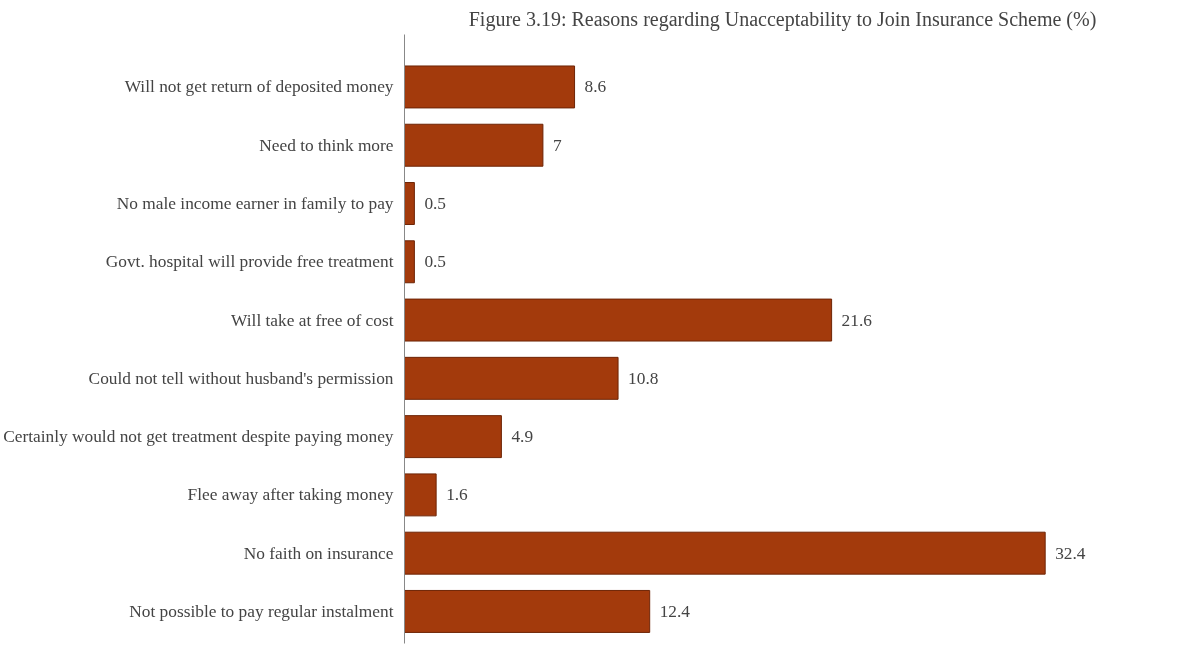 This screenshot has height=667, width=1204. Describe the element at coordinates (241, 378) in the screenshot. I see `y-tick-label: Could not tell without husband's permission` at that location.